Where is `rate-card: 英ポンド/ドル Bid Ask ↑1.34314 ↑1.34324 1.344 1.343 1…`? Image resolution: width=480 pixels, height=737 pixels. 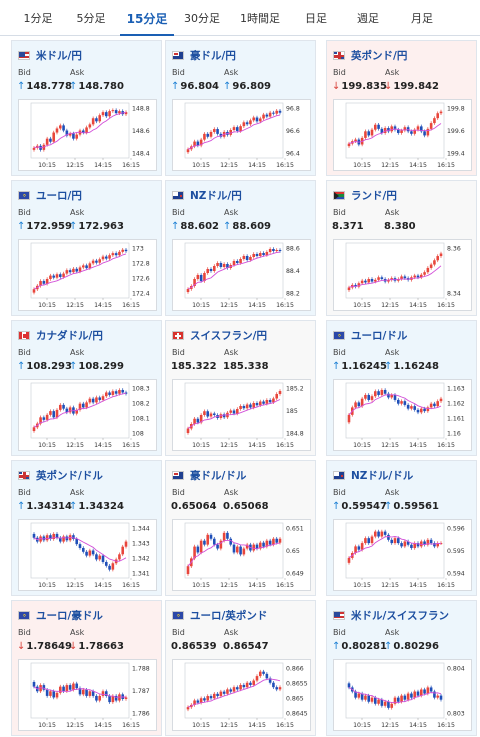 rate-card: 英ポンド/ドル Bid Ask ↑1.34314 ↑1.34324 1.344 1.343 1… is located at coordinates (86, 528).